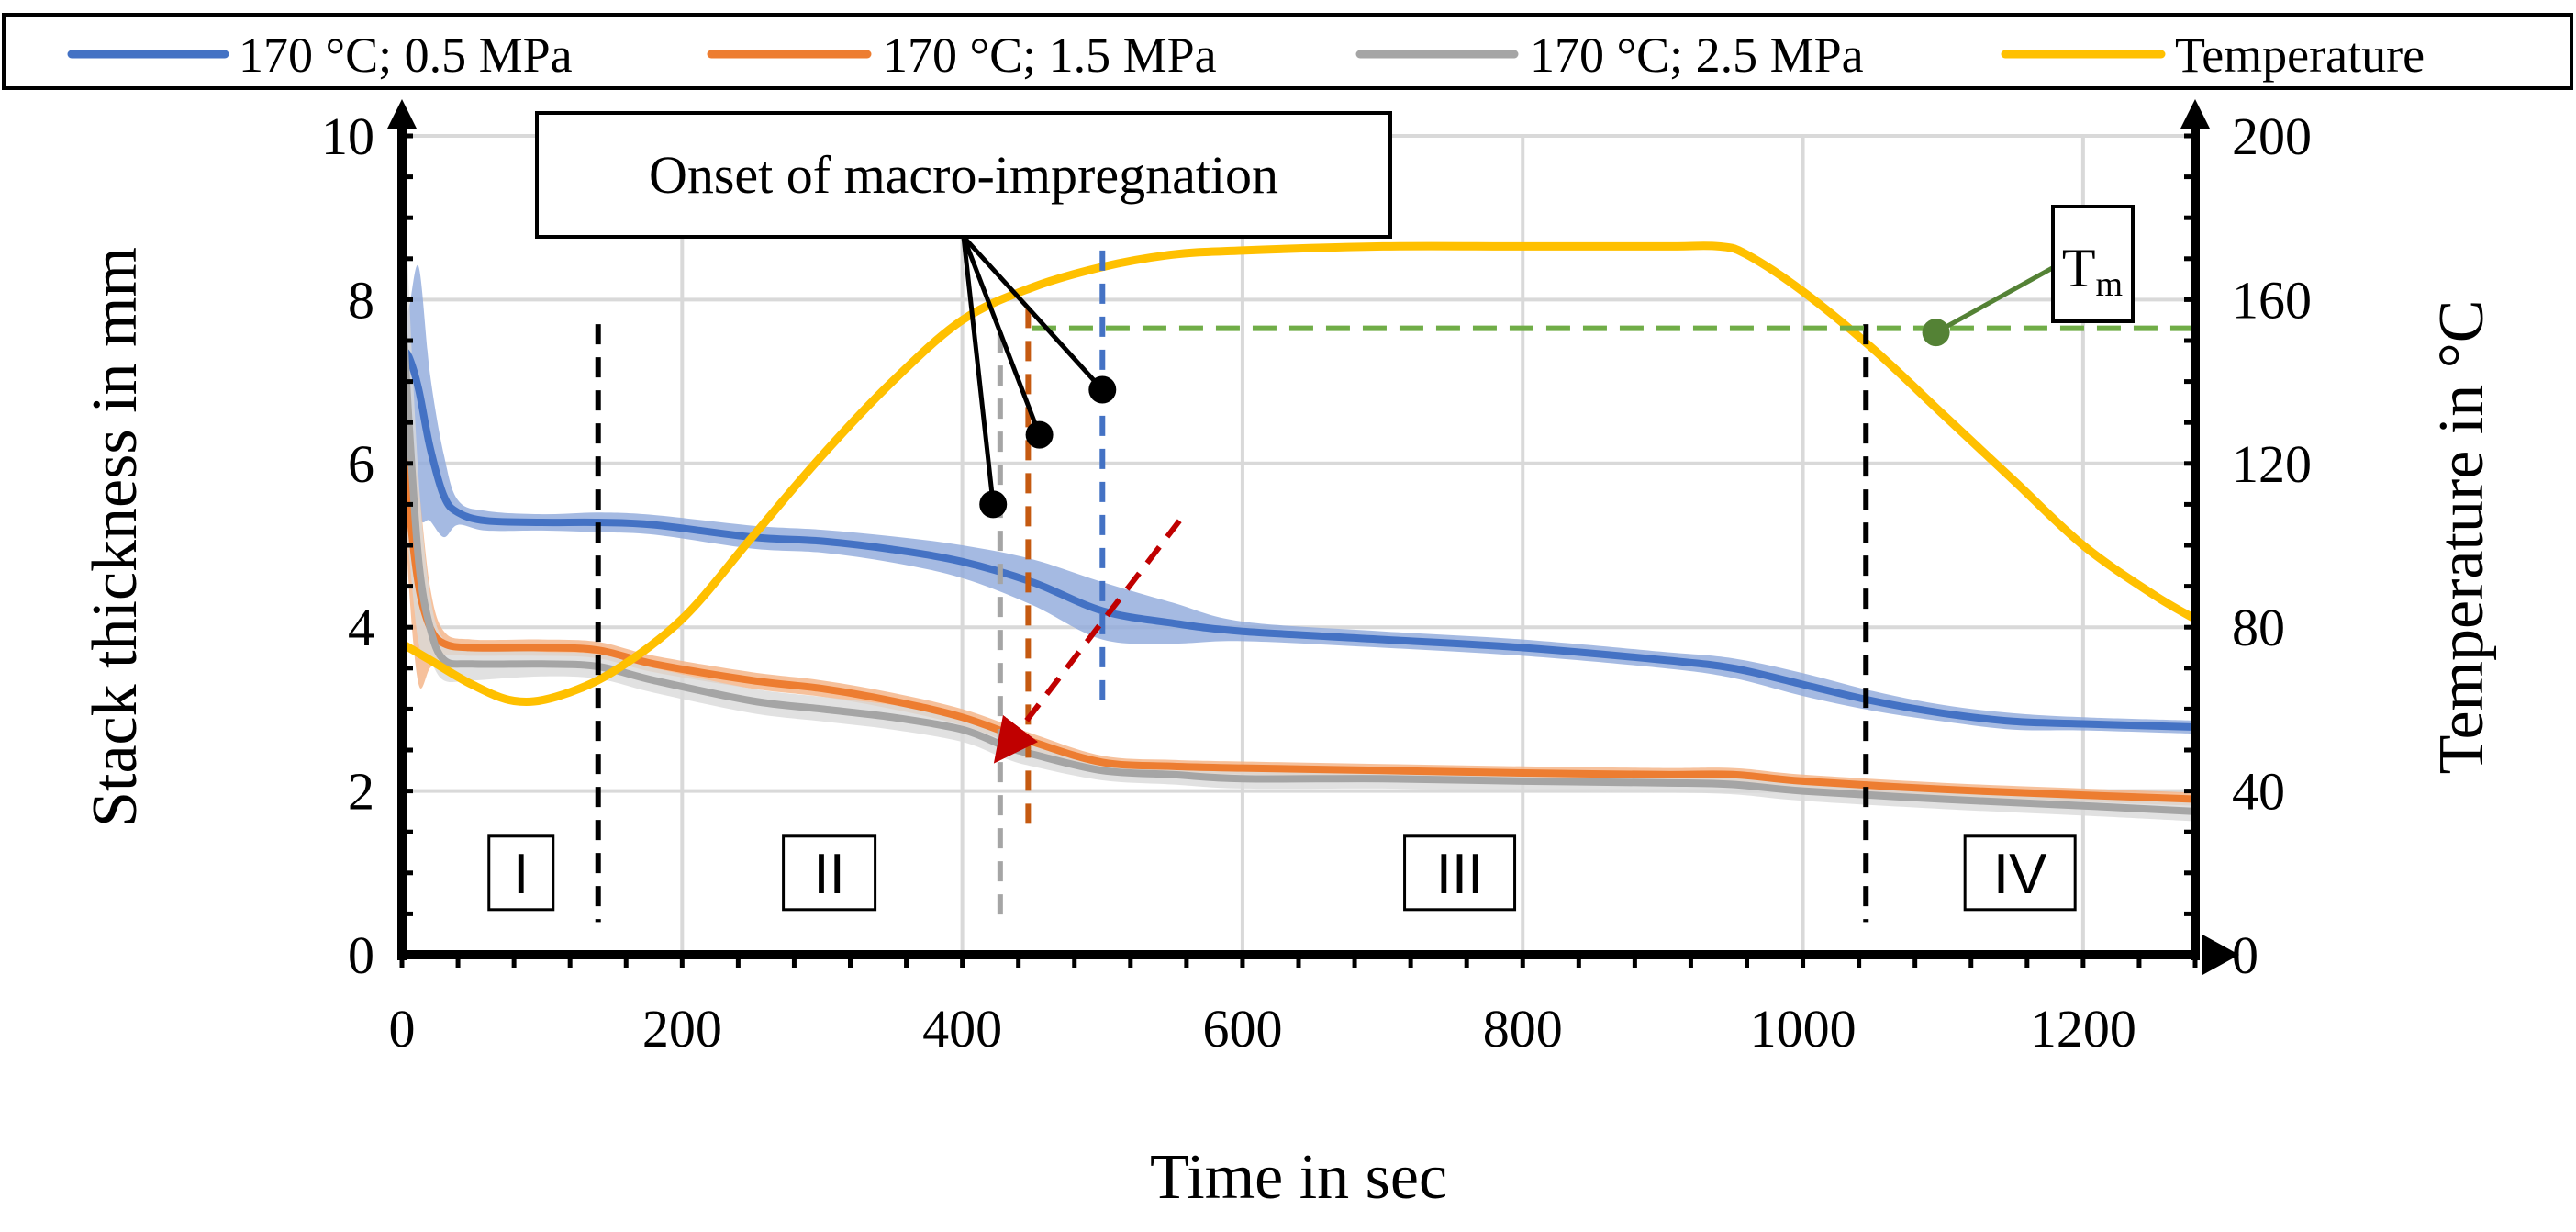 This screenshot has height=1232, width=2576. Describe the element at coordinates (2079, 268) in the screenshot. I see `tm-label-main: T` at that location.